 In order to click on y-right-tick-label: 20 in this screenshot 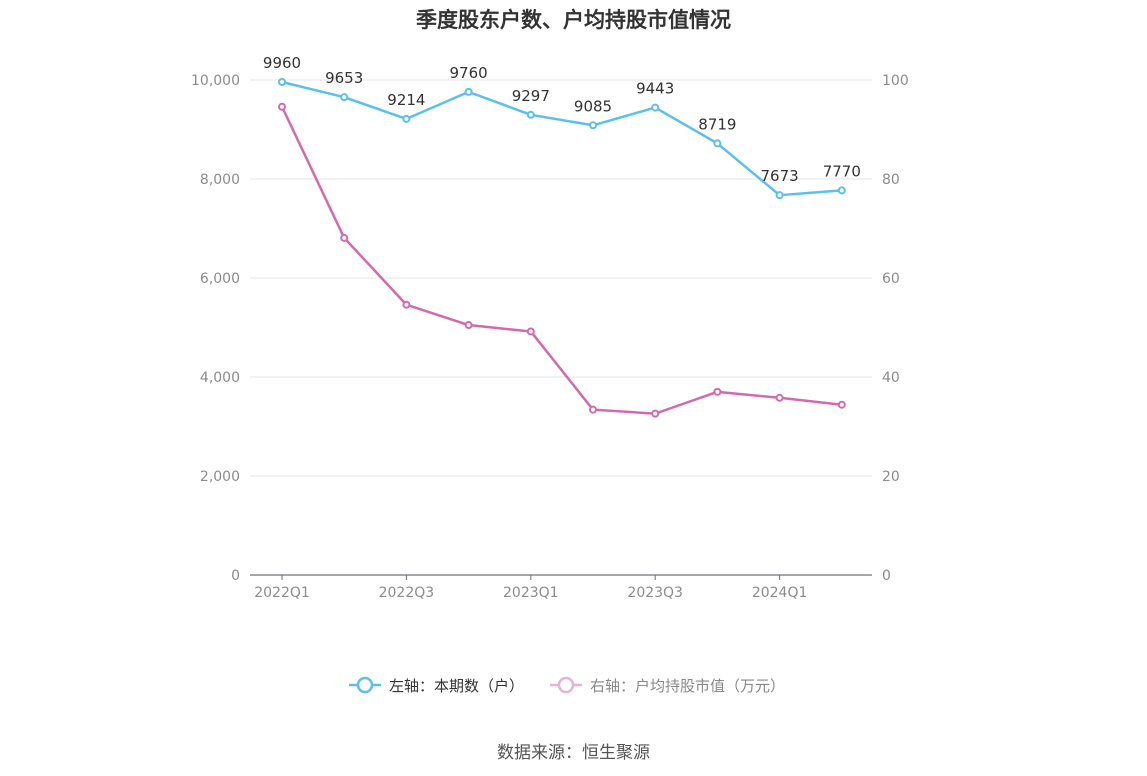, I will do `click(891, 477)`.